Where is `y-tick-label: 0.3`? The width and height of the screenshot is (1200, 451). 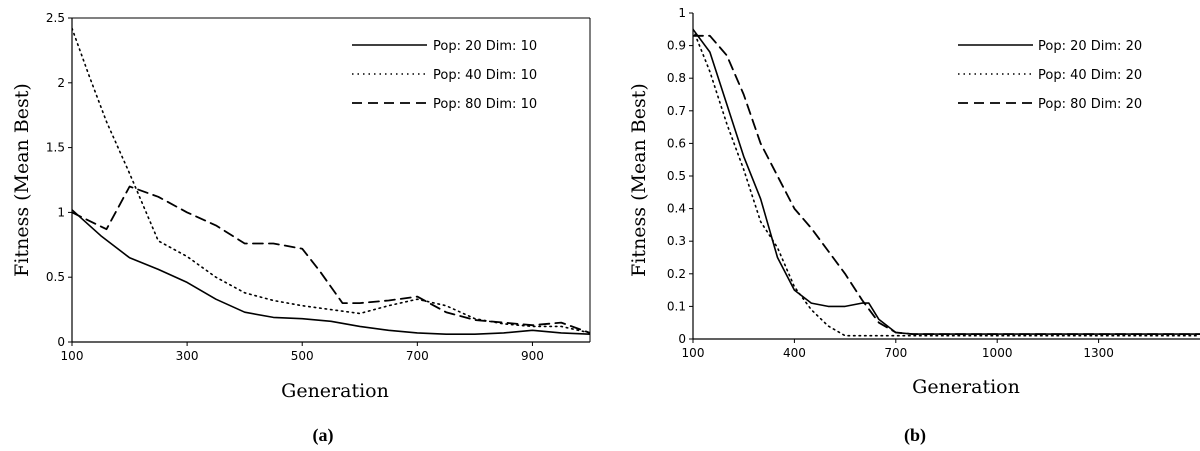 y-tick-label: 0.3 is located at coordinates (676, 241).